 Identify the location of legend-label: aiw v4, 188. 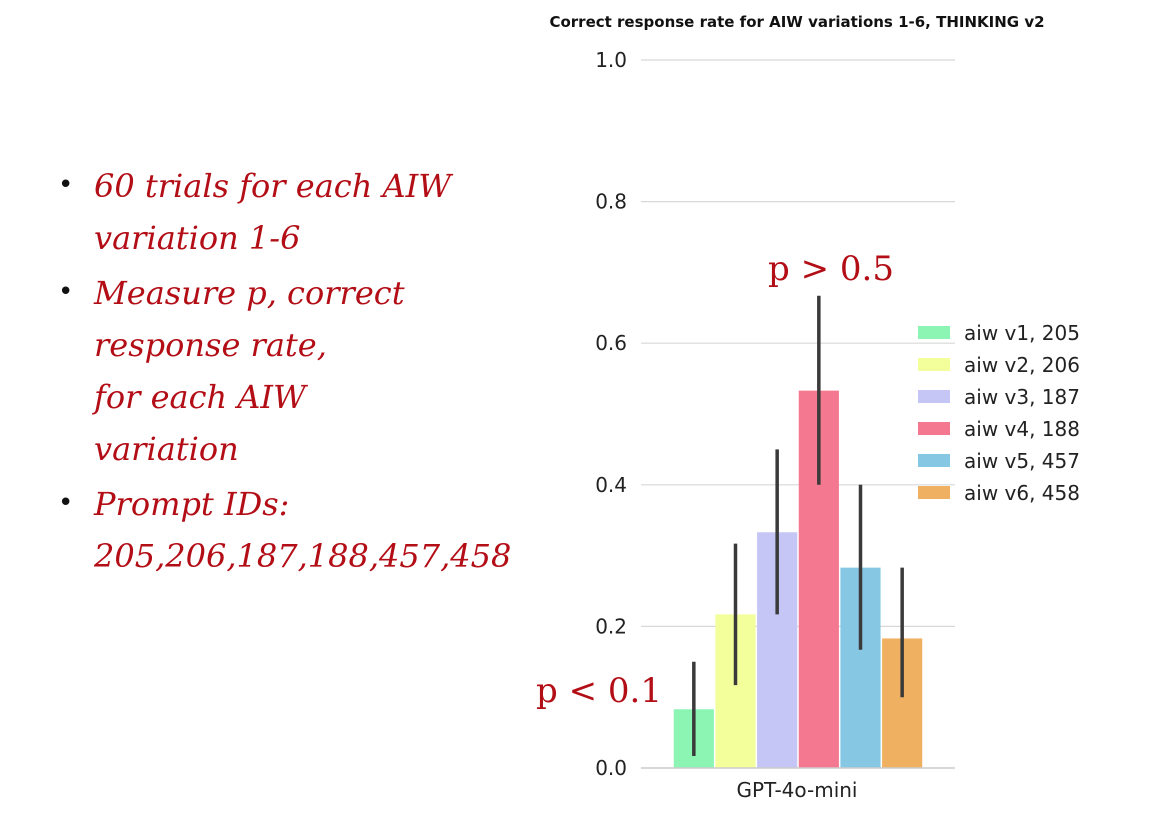
(1022, 429).